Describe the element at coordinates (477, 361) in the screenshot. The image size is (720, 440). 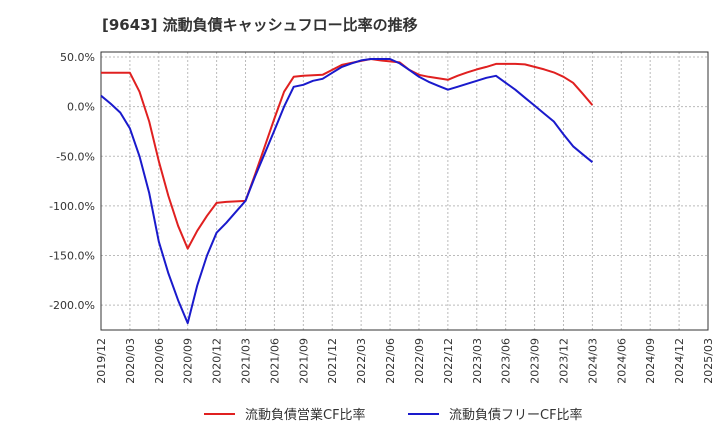
I see `x-tick-label: 2023/03` at that location.